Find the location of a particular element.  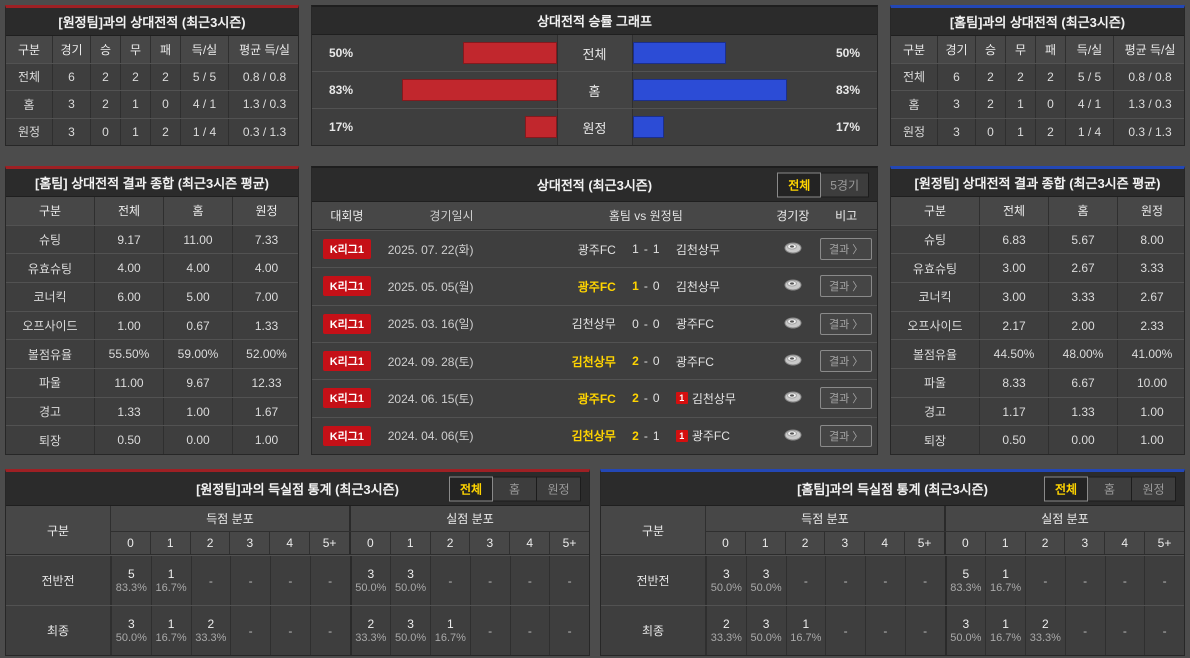

filter-button-inactive: 5경기 is located at coordinates (845, 184).